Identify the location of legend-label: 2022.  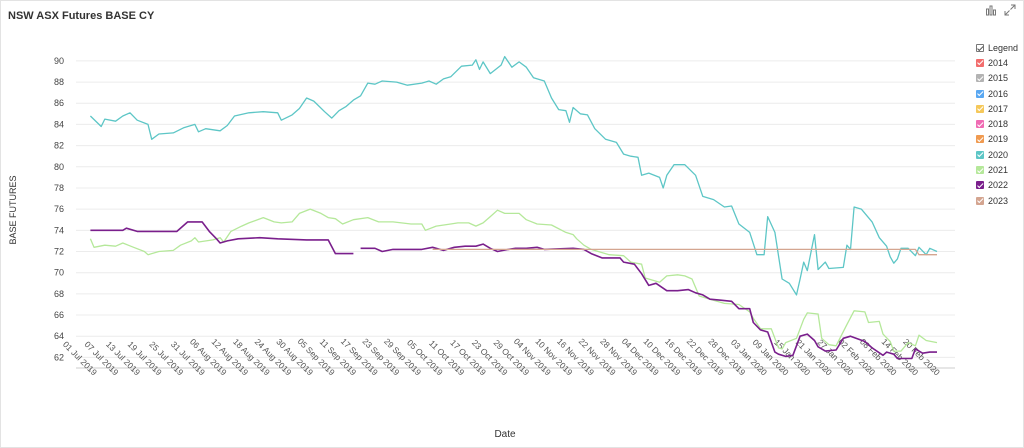
(998, 185).